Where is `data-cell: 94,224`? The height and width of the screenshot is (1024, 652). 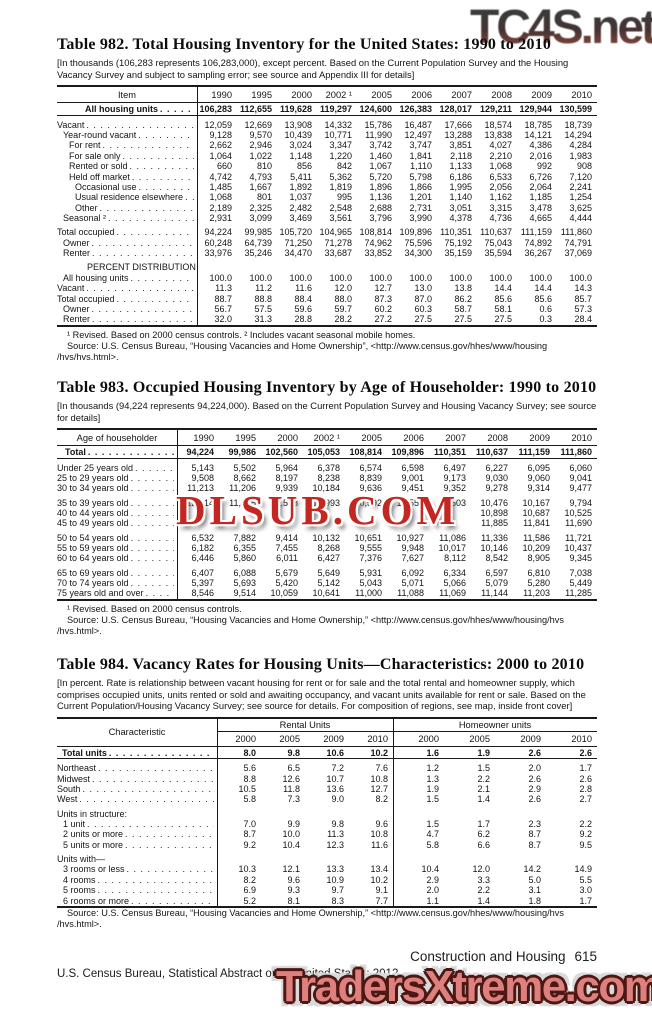 data-cell: 94,224 is located at coordinates (200, 451).